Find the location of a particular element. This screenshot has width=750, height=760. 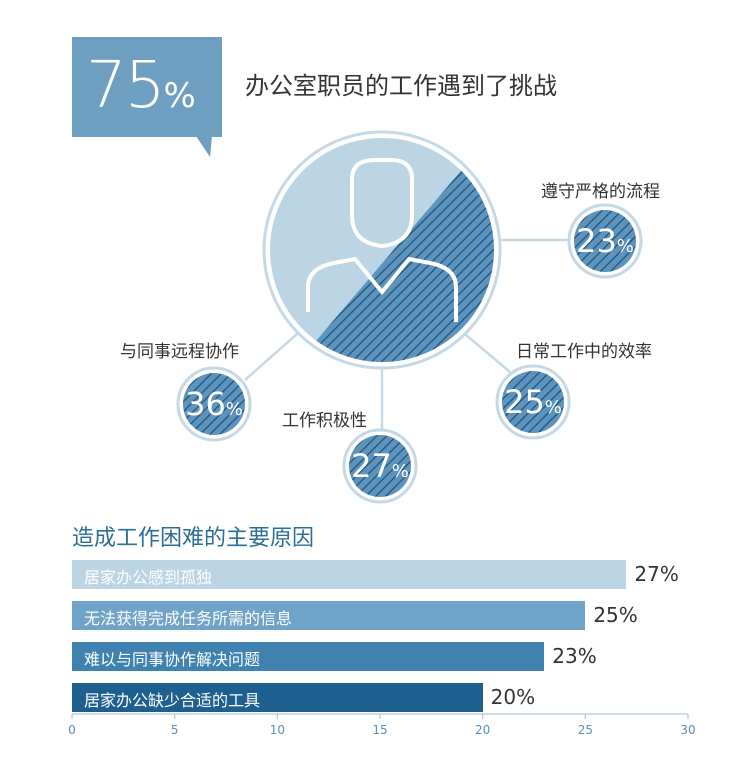

bar-label: 居家办公感到孤独 is located at coordinates (148, 577).